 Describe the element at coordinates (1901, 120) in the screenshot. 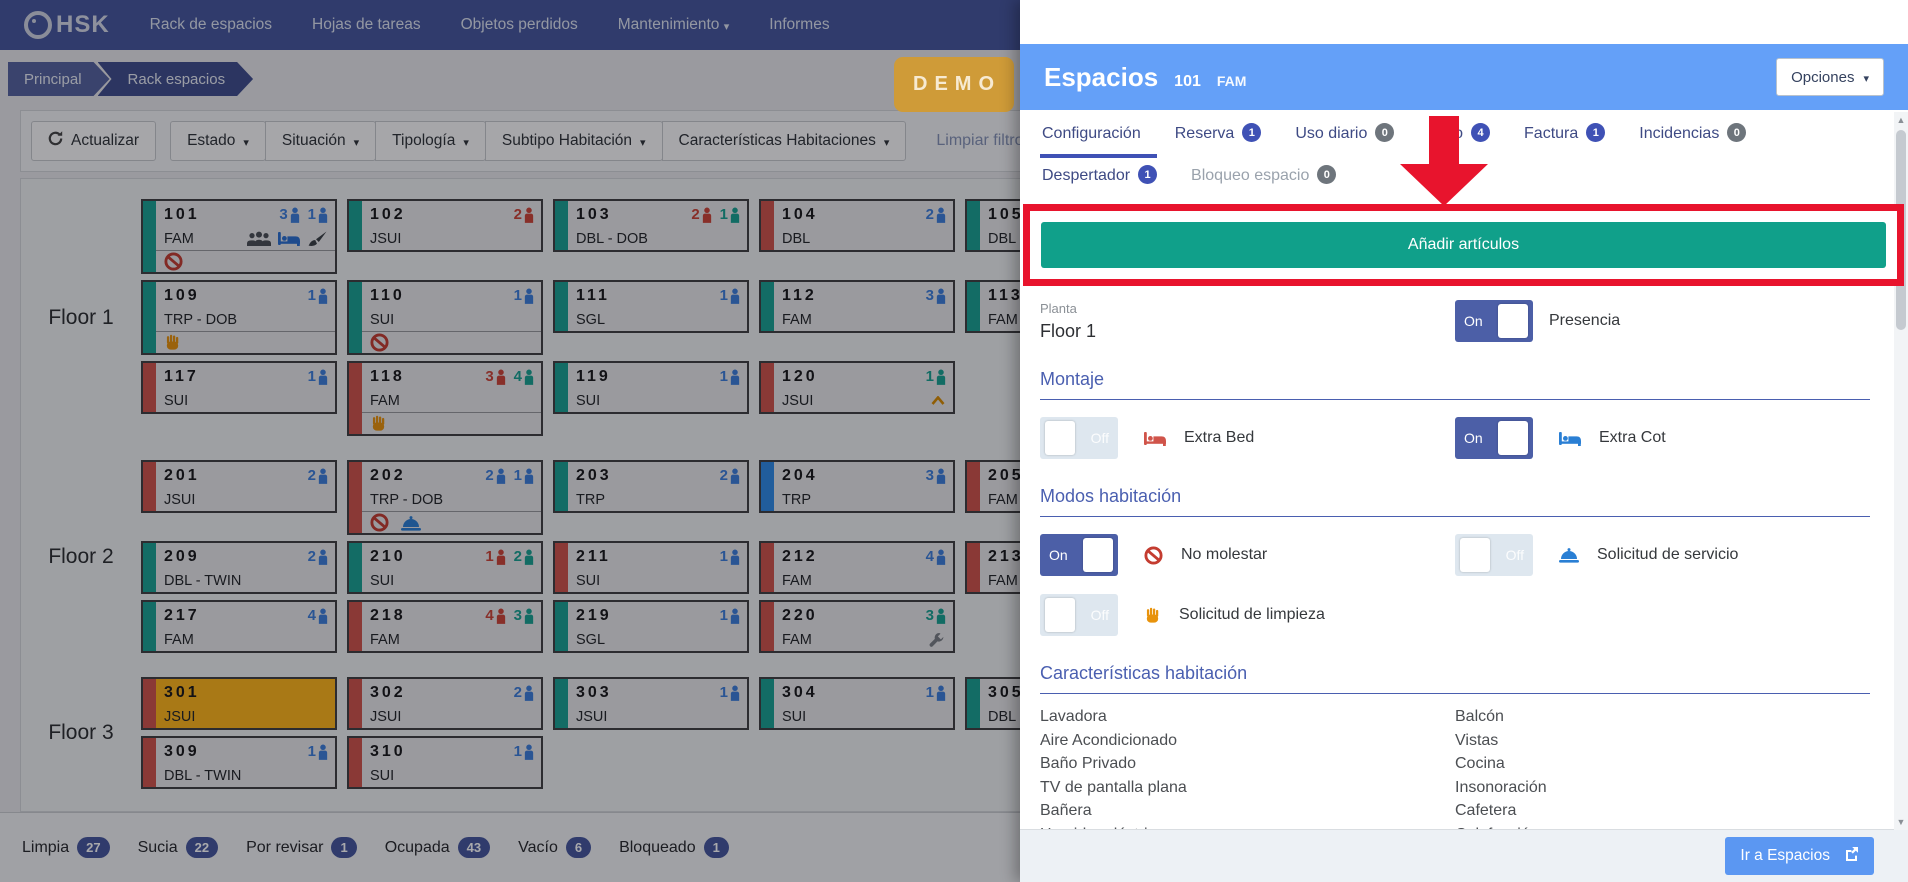

I see `scroll-up-icon: ▲` at that location.